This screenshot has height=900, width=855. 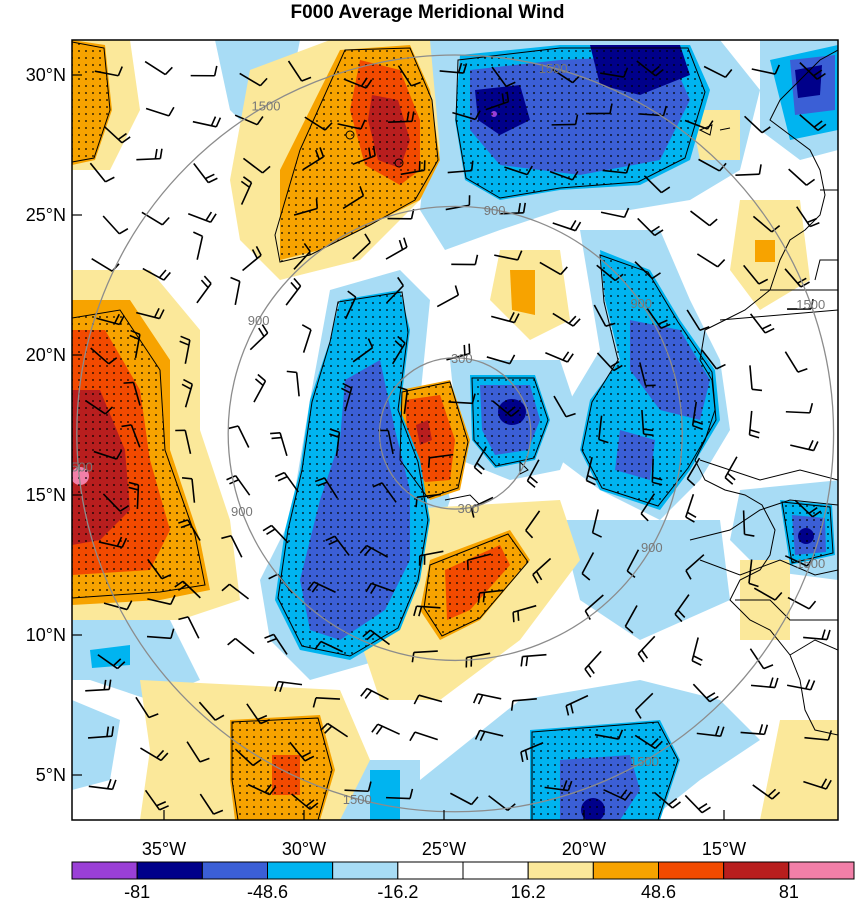 I want to click on colorbar-tick-label: -81, so click(x=137, y=891).